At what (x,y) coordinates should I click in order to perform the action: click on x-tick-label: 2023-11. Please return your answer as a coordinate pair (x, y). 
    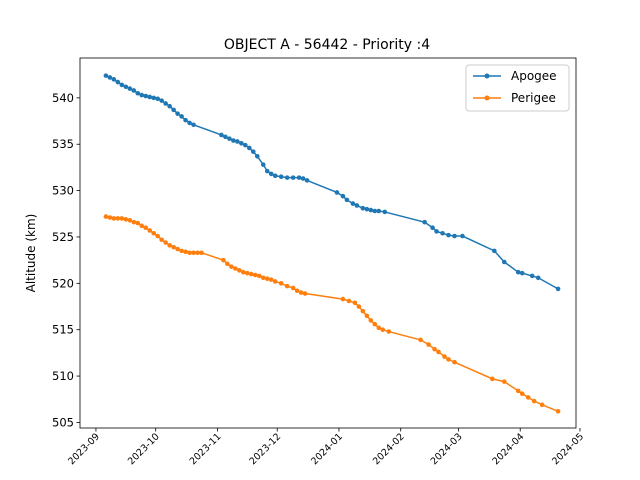
    Looking at the image, I should click on (206, 449).